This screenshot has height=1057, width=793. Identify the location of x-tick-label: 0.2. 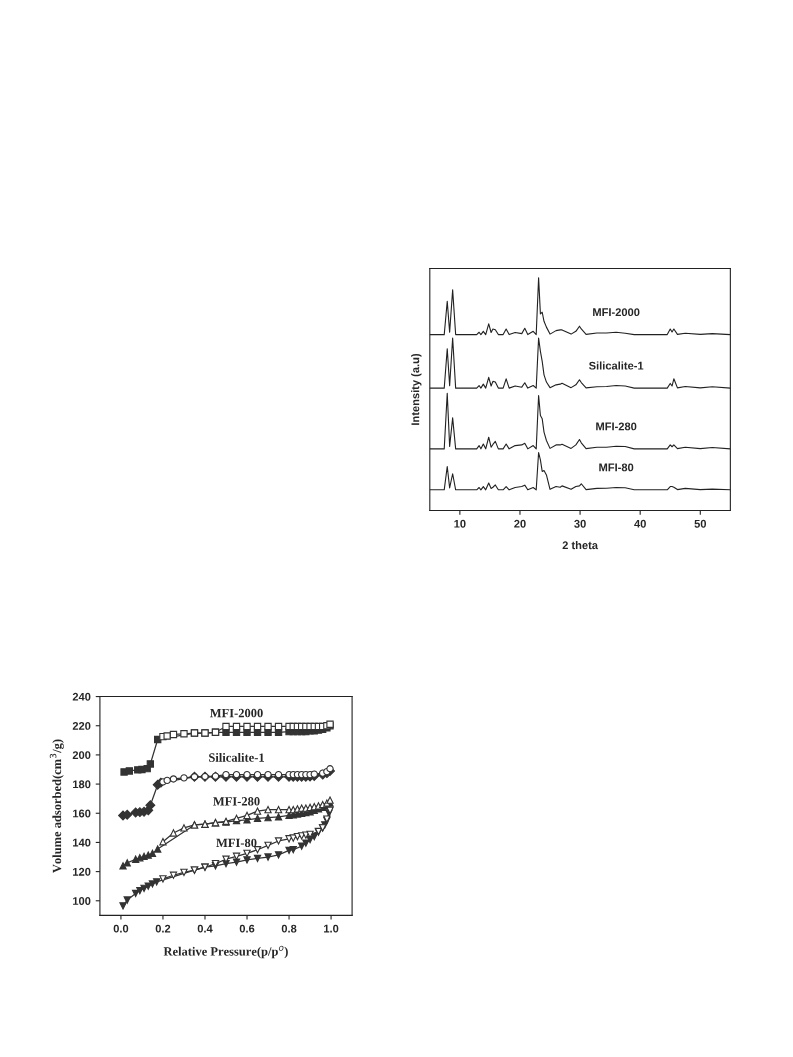
(163, 928).